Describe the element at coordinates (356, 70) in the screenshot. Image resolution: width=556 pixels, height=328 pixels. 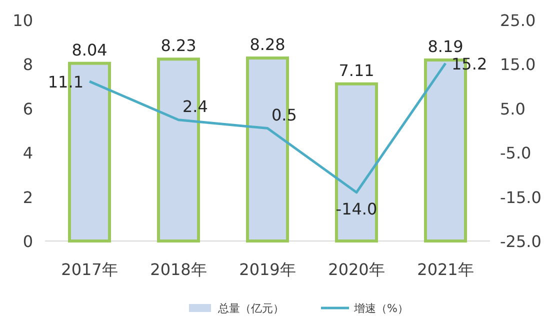
I see `data-label: 7.11` at that location.